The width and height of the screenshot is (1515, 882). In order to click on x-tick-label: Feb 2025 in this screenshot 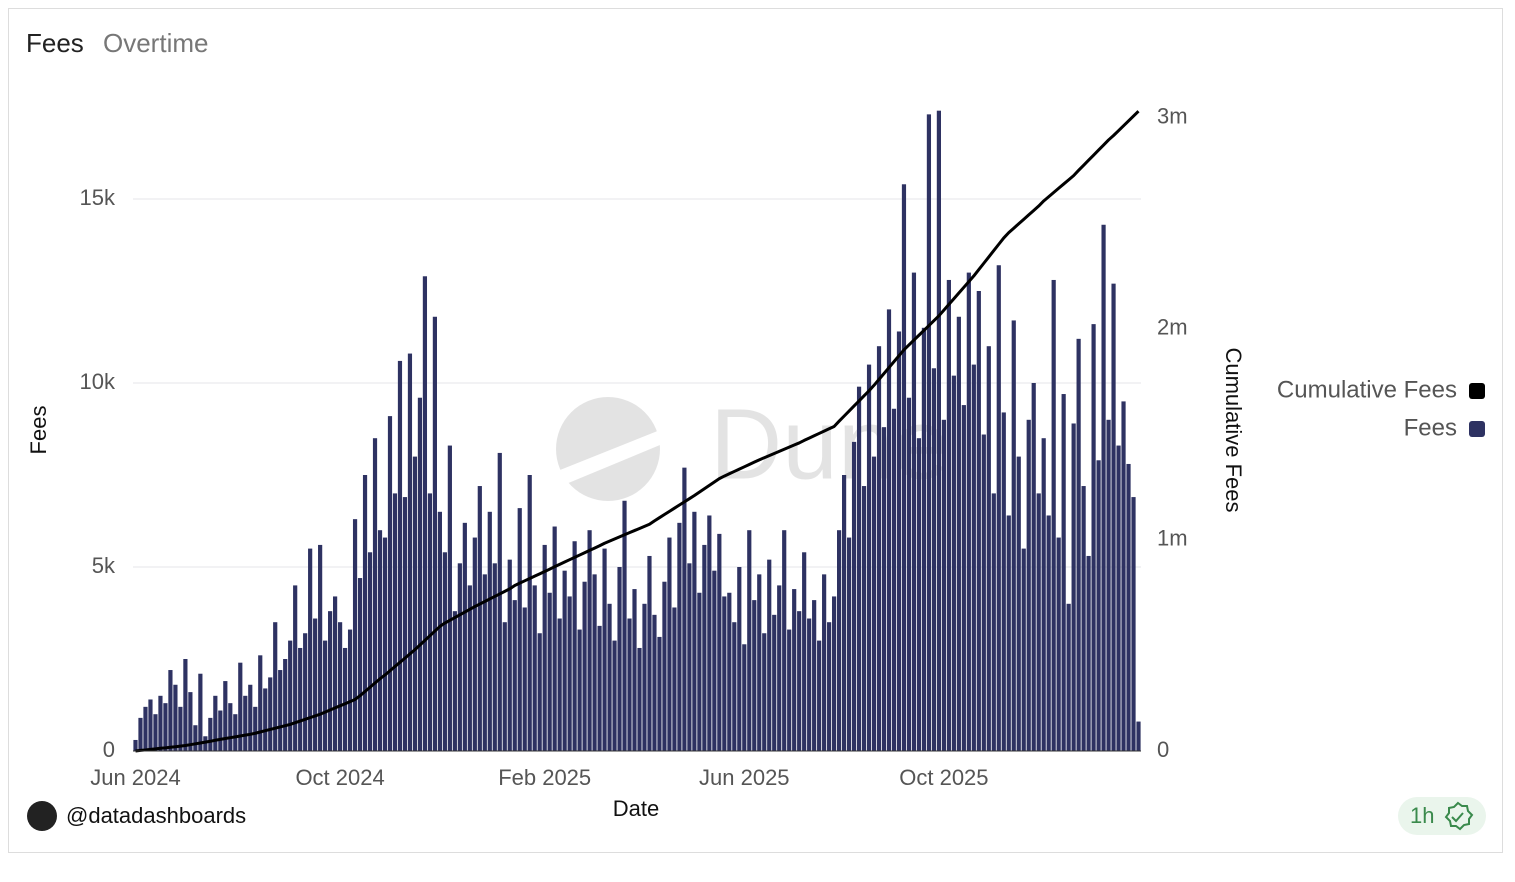, I will do `click(544, 777)`.